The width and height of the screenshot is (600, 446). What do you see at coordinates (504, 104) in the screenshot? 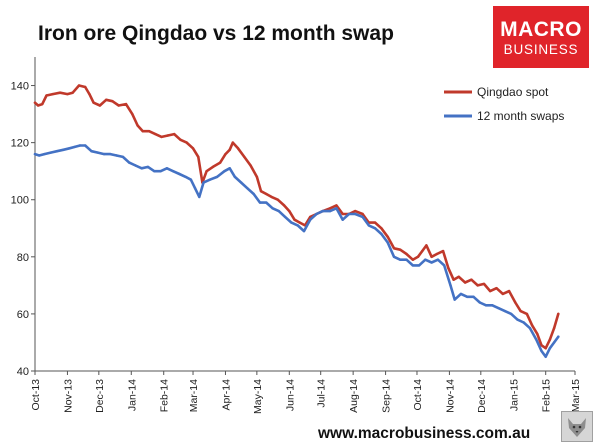
I see `chart-legend: Qingdao spot 12 month swaps` at bounding box center [504, 104].